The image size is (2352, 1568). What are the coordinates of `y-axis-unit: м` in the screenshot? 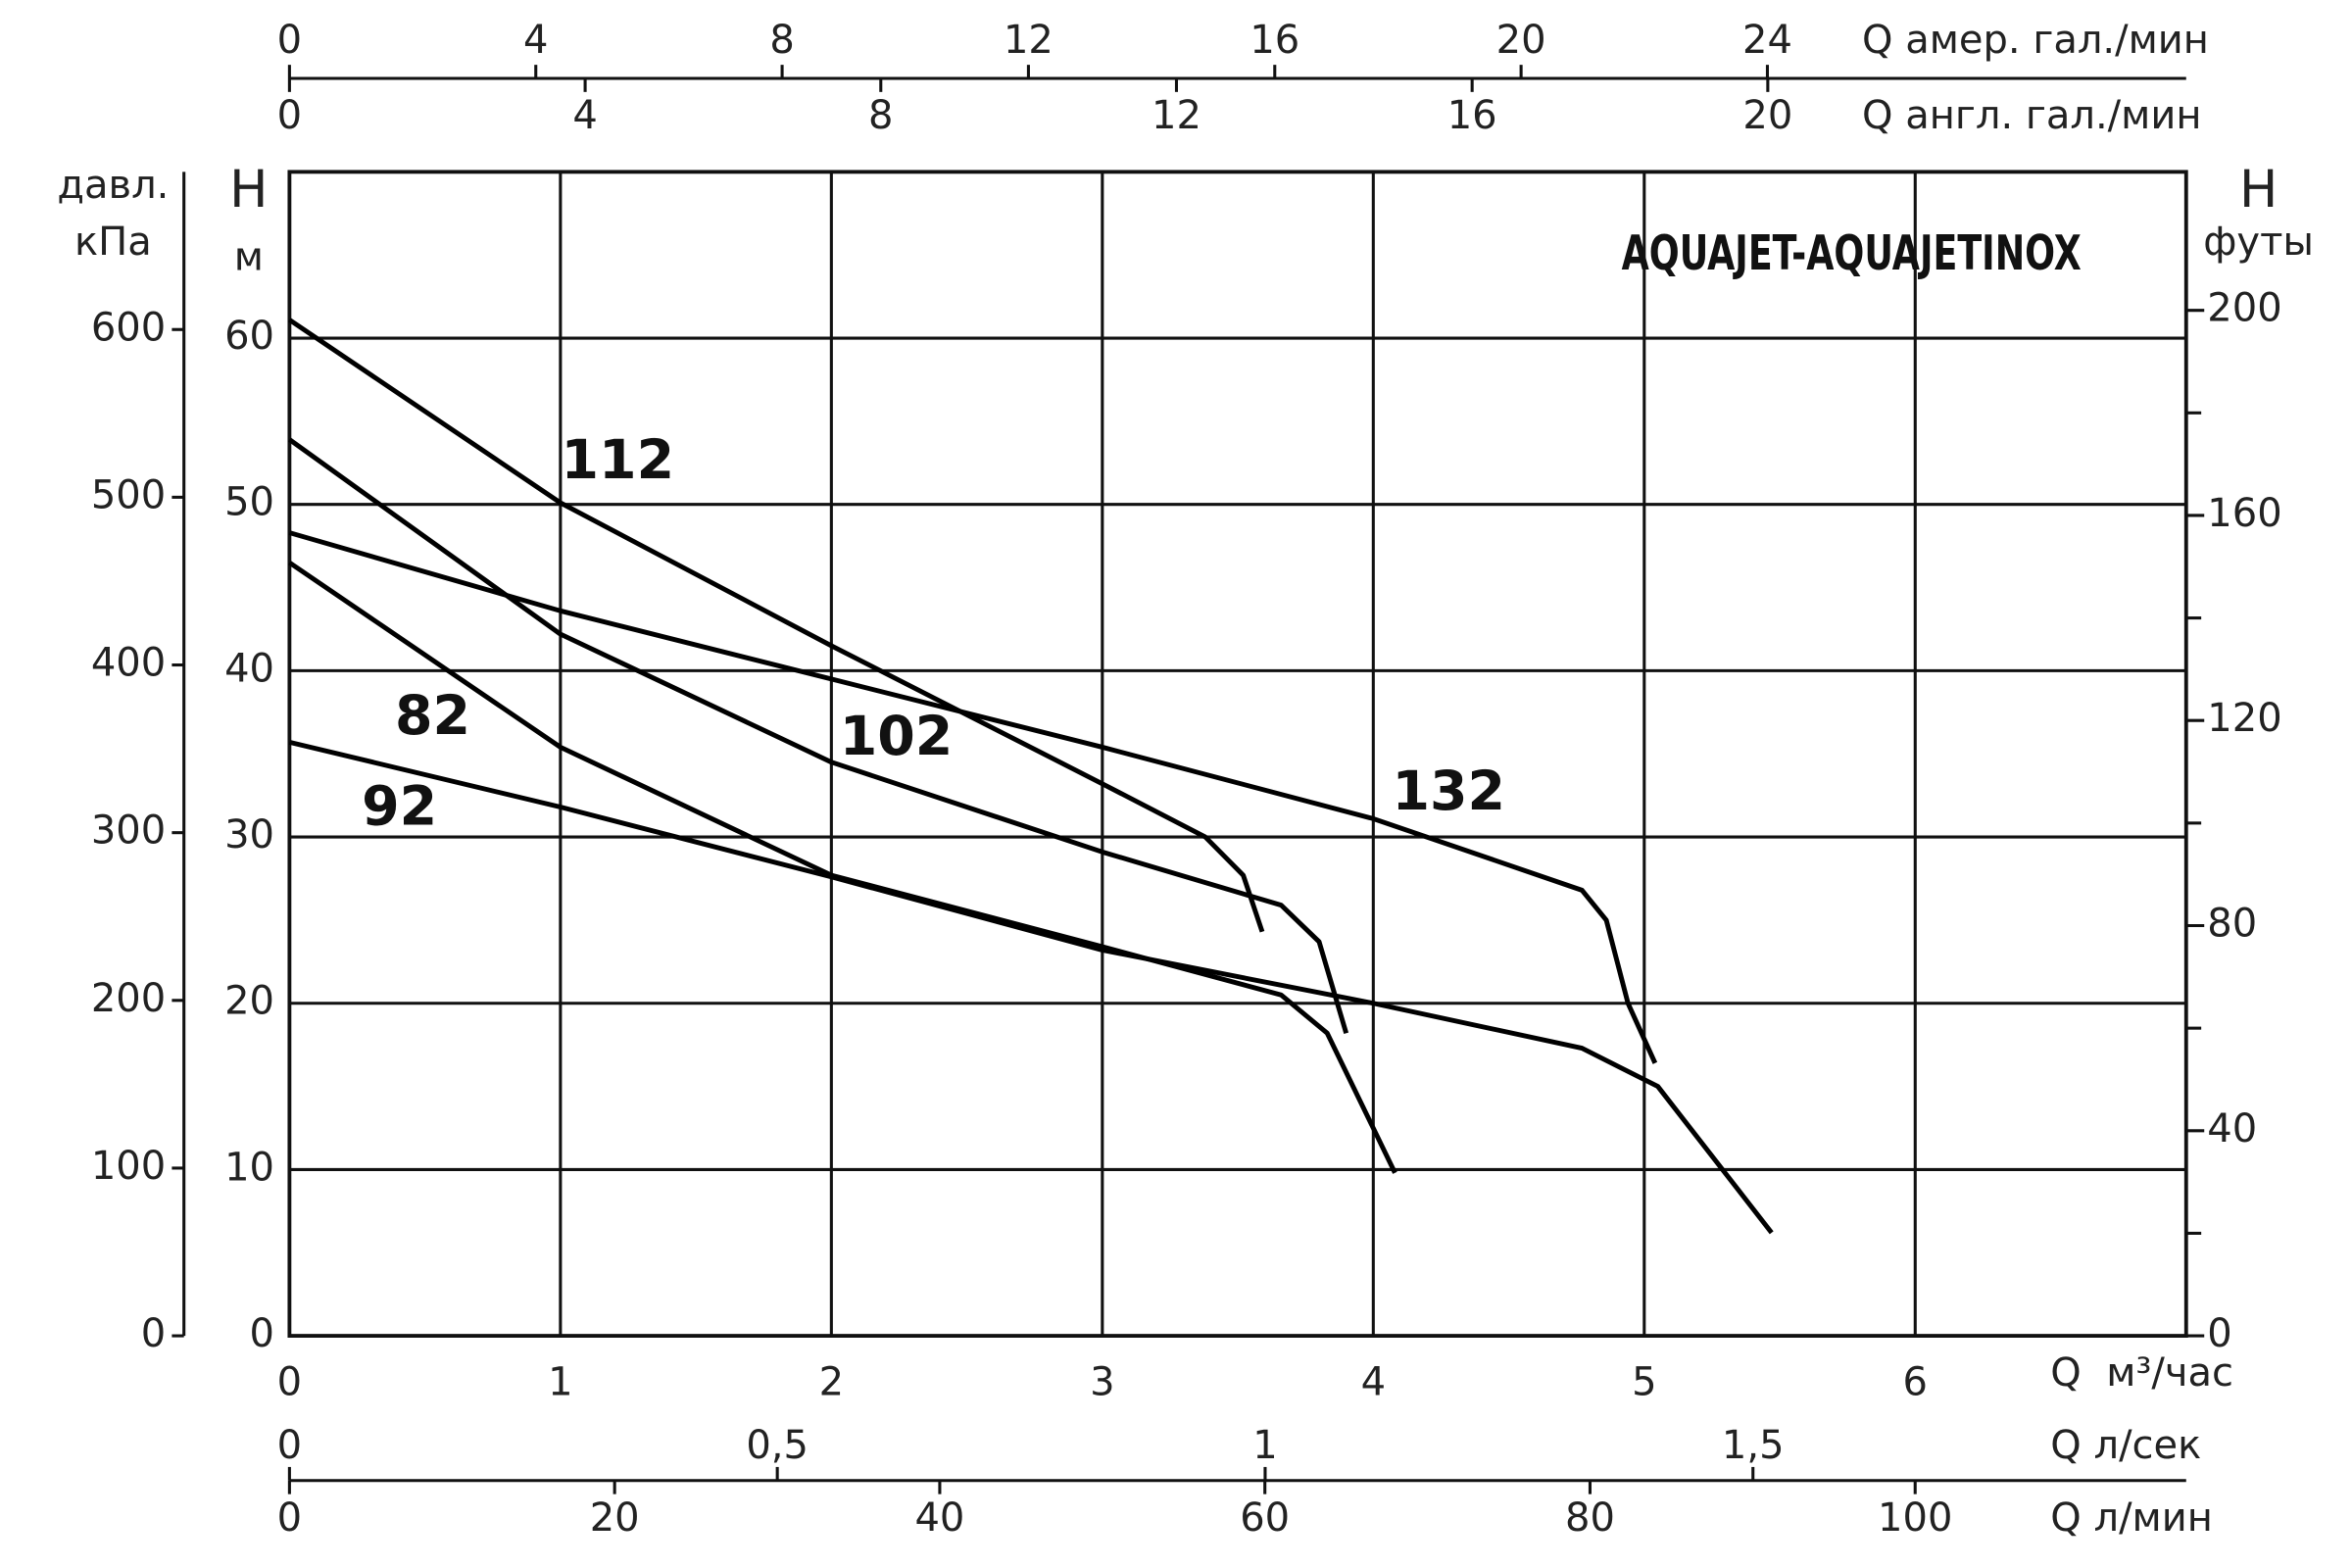 It's located at (249, 257).